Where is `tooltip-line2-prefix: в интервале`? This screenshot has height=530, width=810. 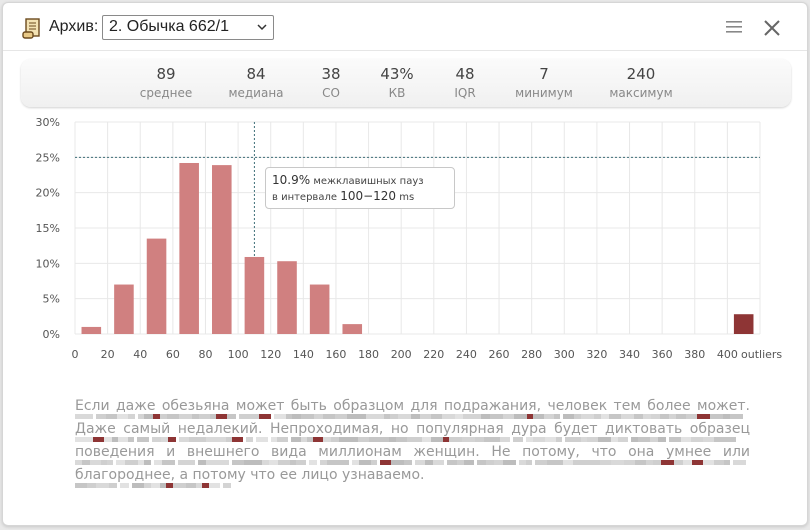
tooltip-line2-prefix: в интервале is located at coordinates (304, 197).